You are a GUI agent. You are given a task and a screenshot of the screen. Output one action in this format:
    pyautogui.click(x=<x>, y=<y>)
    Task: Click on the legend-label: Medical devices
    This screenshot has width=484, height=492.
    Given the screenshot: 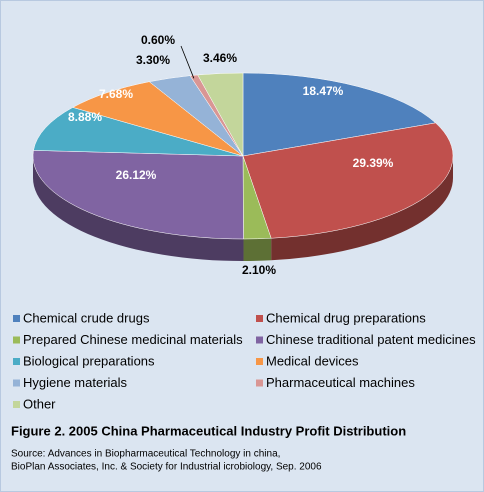 What is the action you would take?
    pyautogui.click(x=312, y=360)
    